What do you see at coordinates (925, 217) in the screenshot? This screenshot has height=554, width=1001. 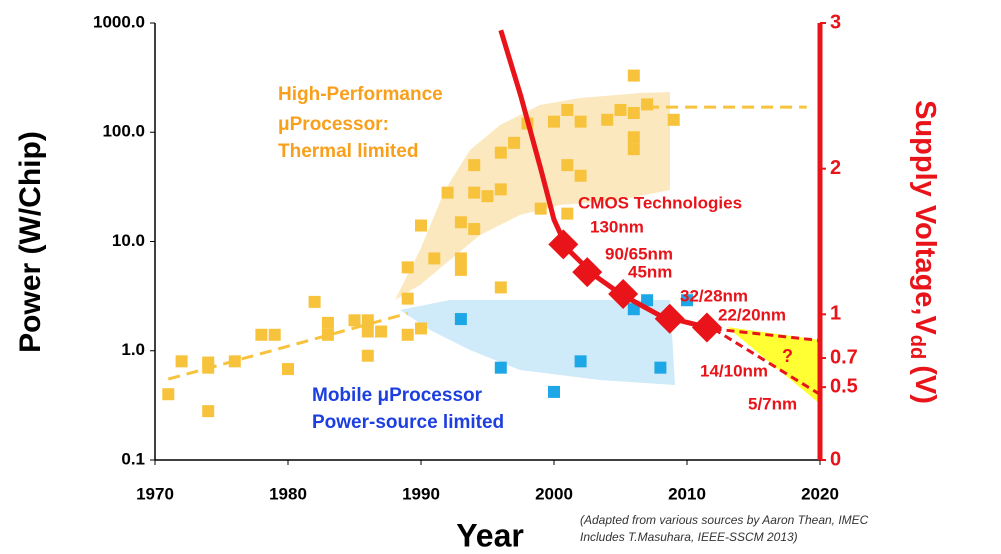 I see `y2-title-main: Supply Voltage,V` at bounding box center [925, 217].